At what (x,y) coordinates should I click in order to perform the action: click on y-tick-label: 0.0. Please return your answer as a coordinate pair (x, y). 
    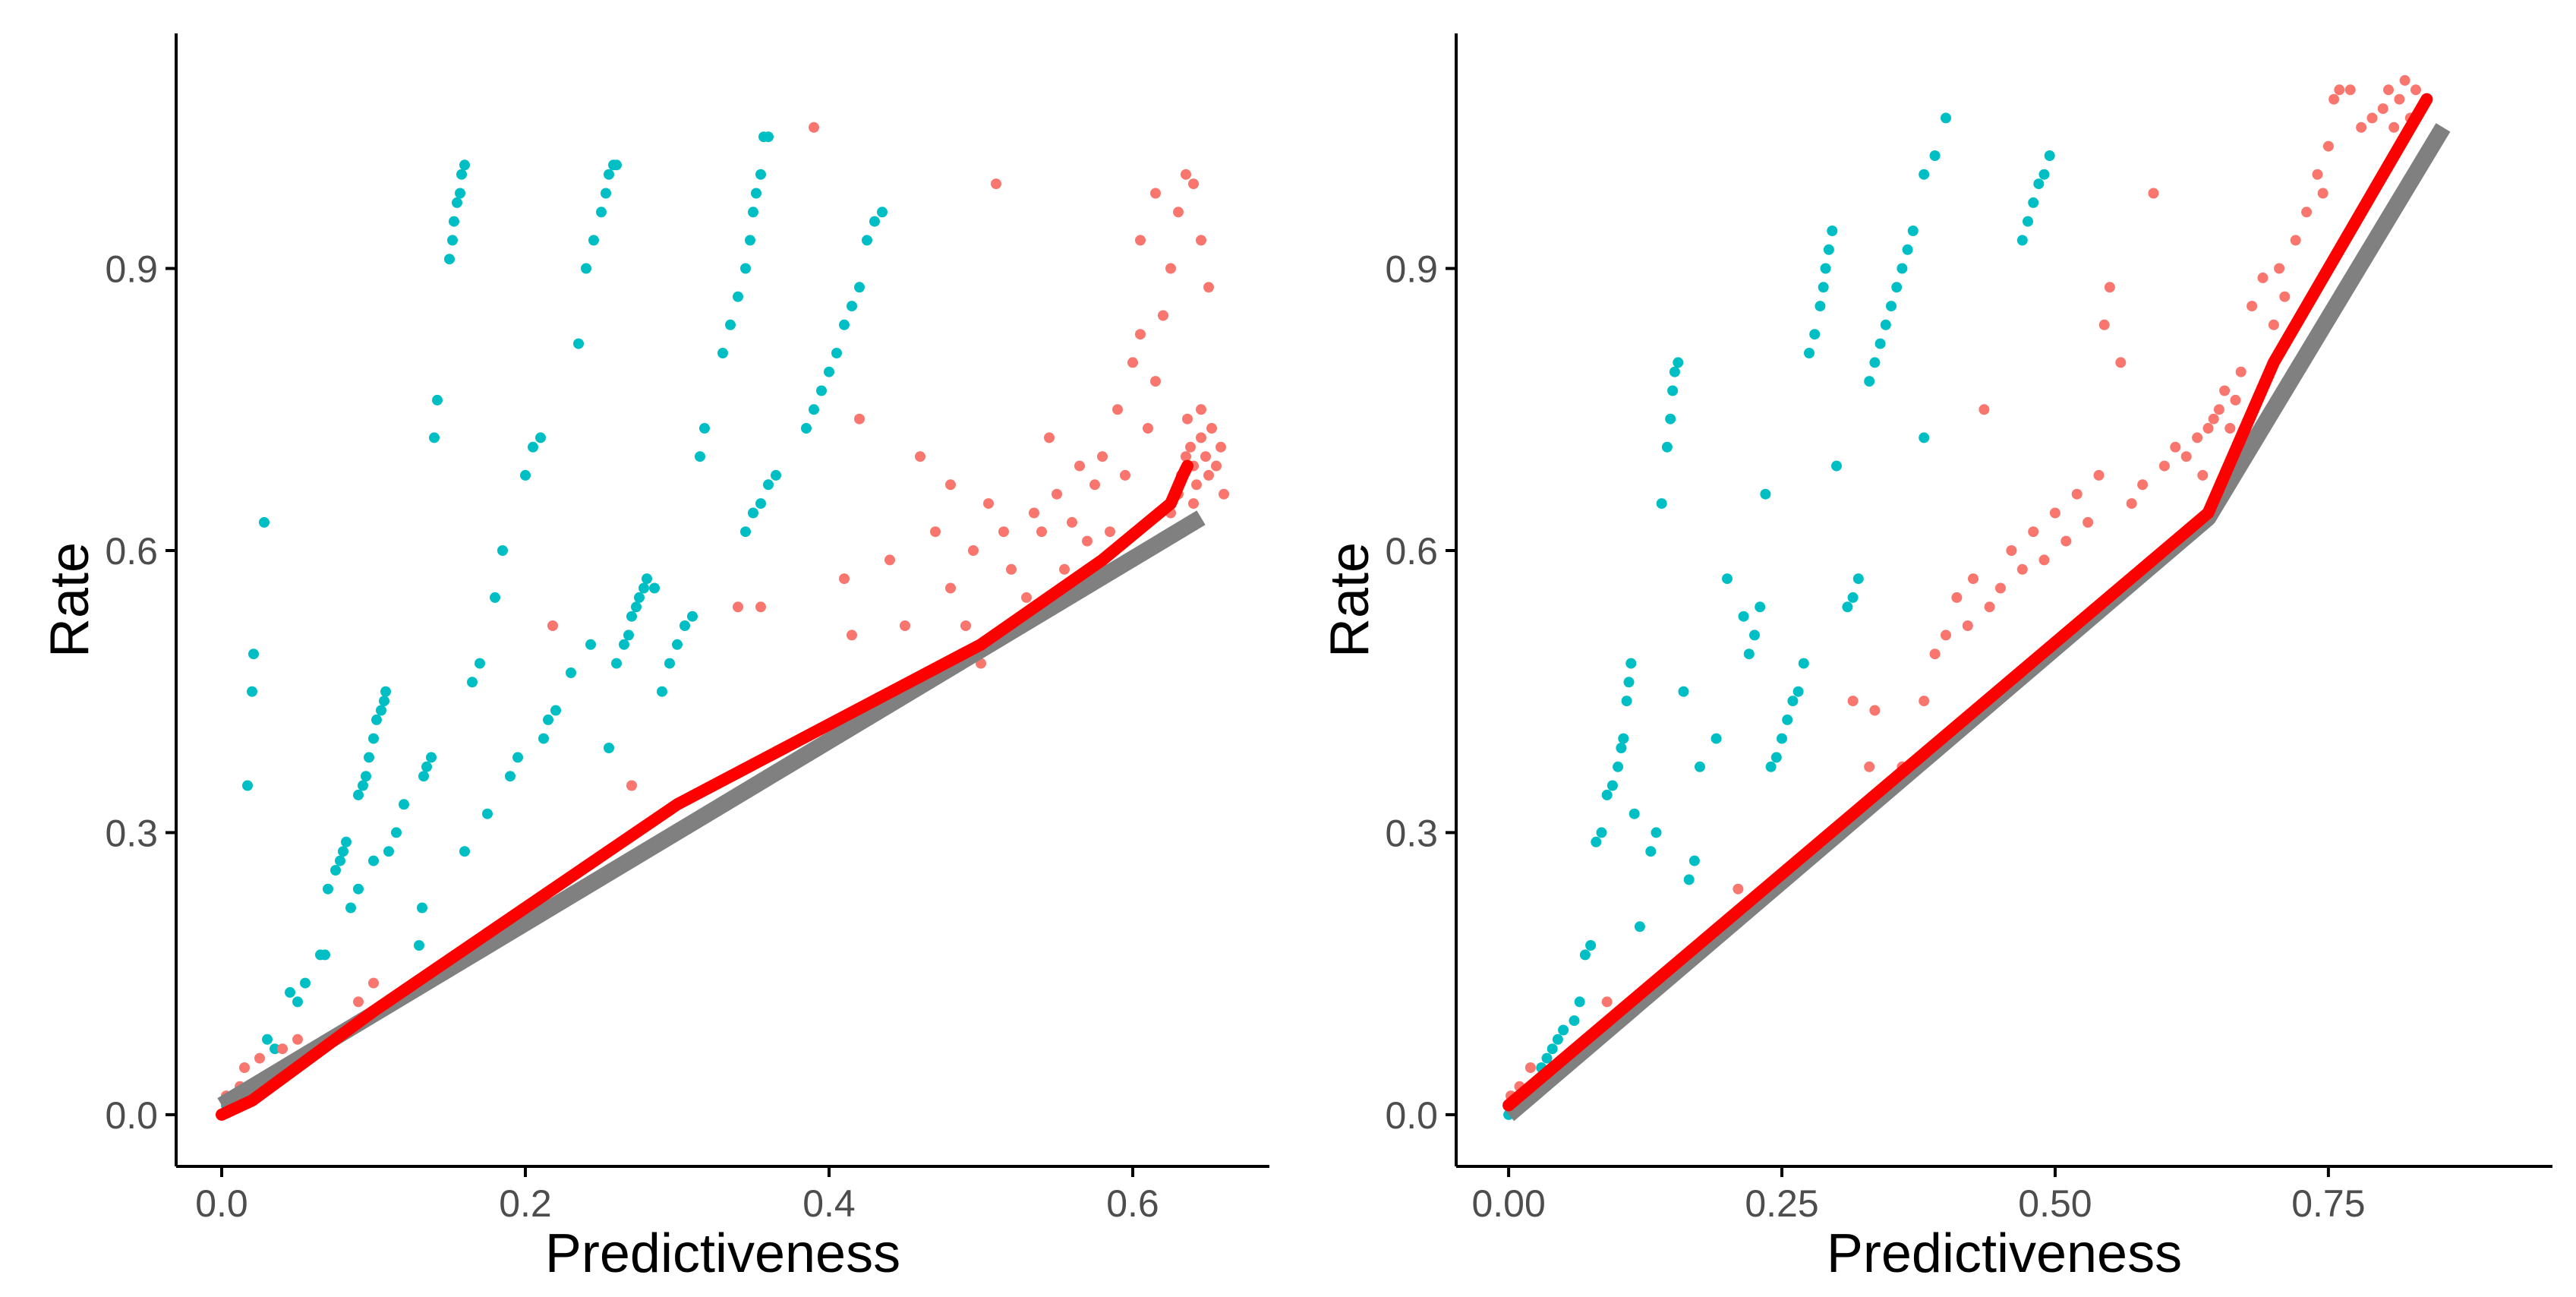
    Looking at the image, I should click on (131, 1115).